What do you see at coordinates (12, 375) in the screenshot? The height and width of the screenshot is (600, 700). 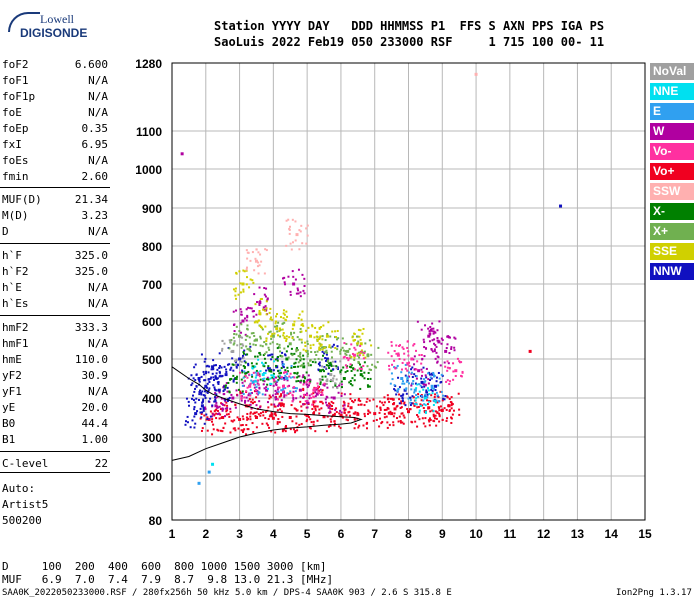 I see `param-name: yF2` at bounding box center [12, 375].